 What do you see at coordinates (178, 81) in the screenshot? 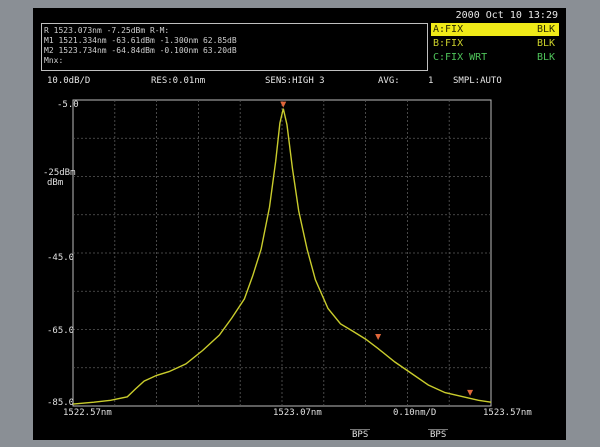
I see `resolution-readout: RES:0.01nm` at bounding box center [178, 81].